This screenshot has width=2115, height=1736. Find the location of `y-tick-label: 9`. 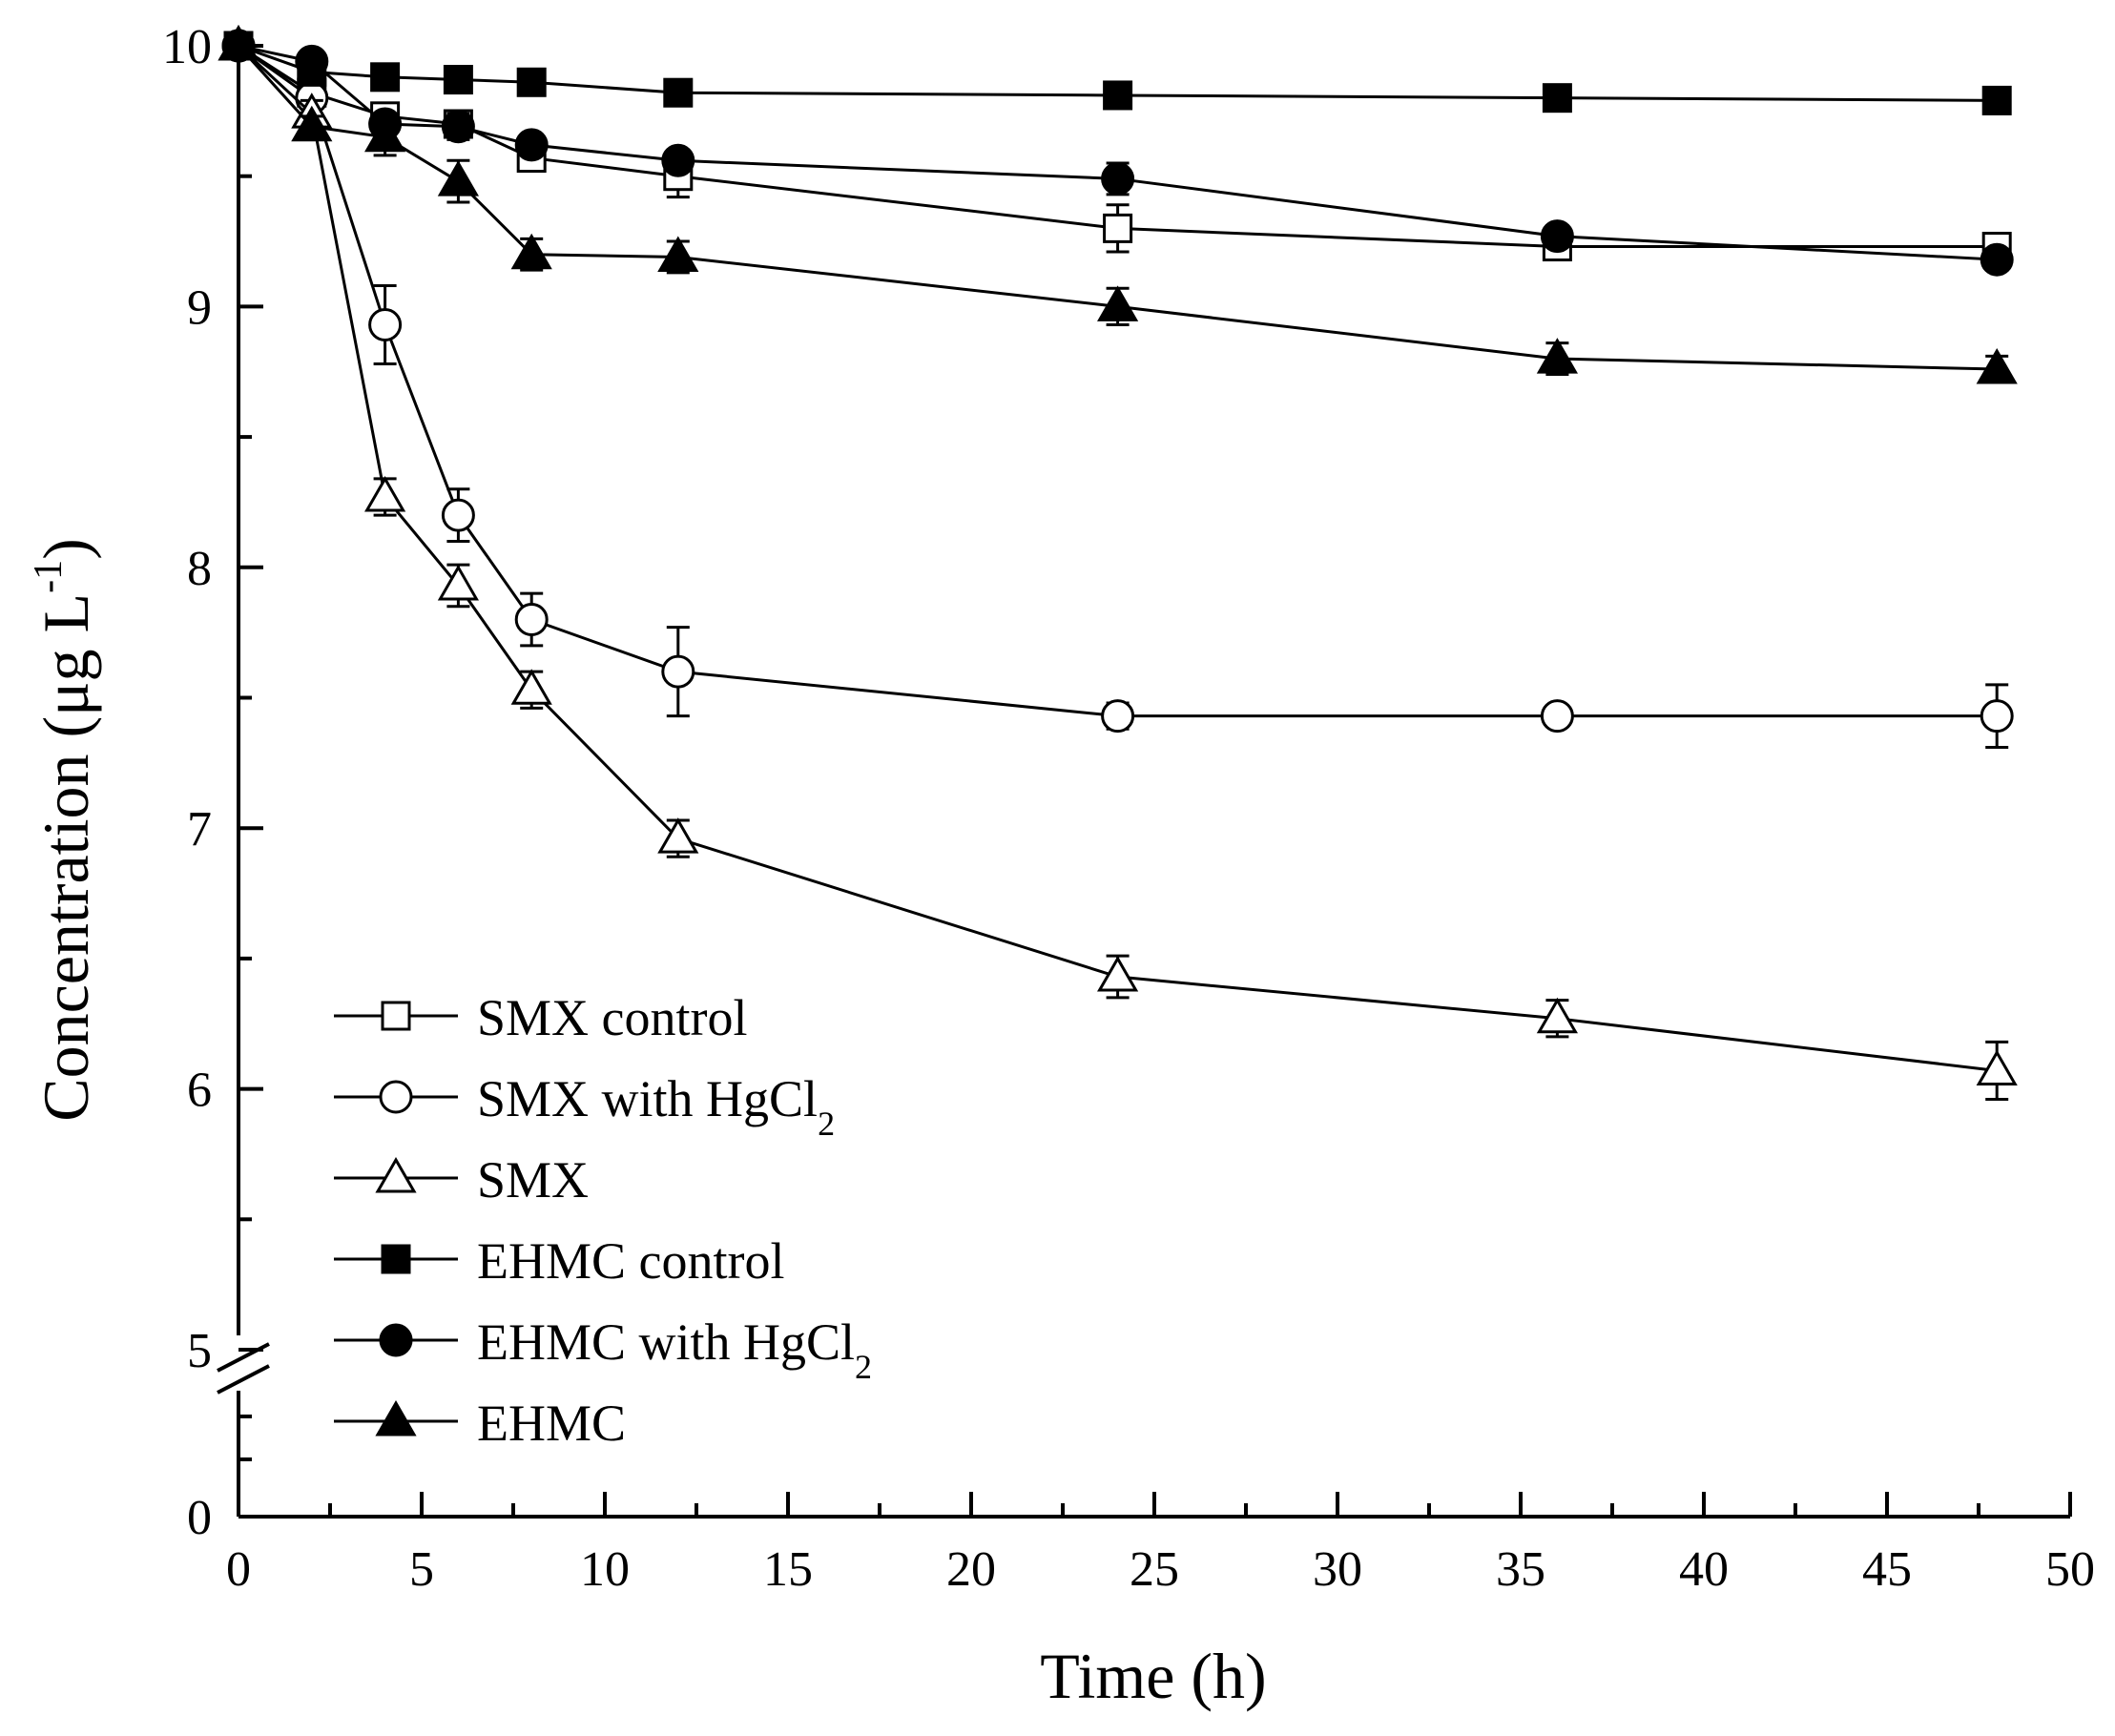

y-tick-label: 9 is located at coordinates (199, 307).